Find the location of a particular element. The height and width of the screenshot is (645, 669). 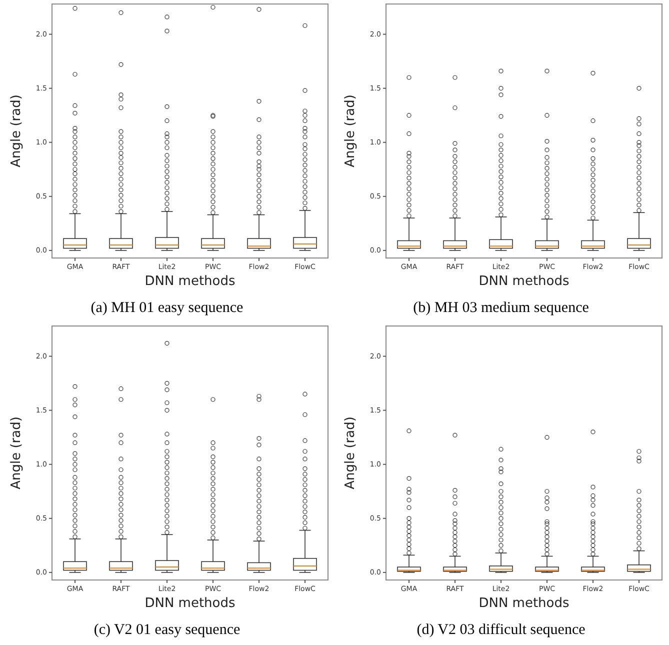

text: (d) V2 03 difficult sequence is located at coordinates (501, 630).